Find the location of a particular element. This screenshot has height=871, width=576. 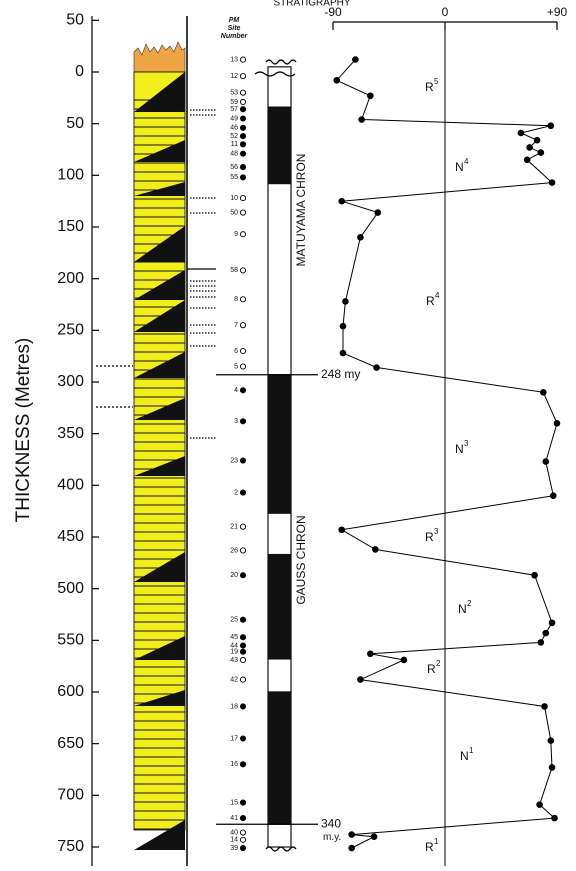

site-label: 41 is located at coordinates (234, 818).